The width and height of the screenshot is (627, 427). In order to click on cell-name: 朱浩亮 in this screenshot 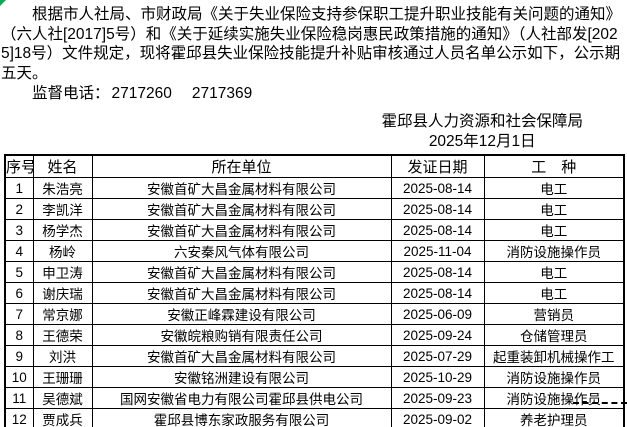, I will do `click(62, 188)`.